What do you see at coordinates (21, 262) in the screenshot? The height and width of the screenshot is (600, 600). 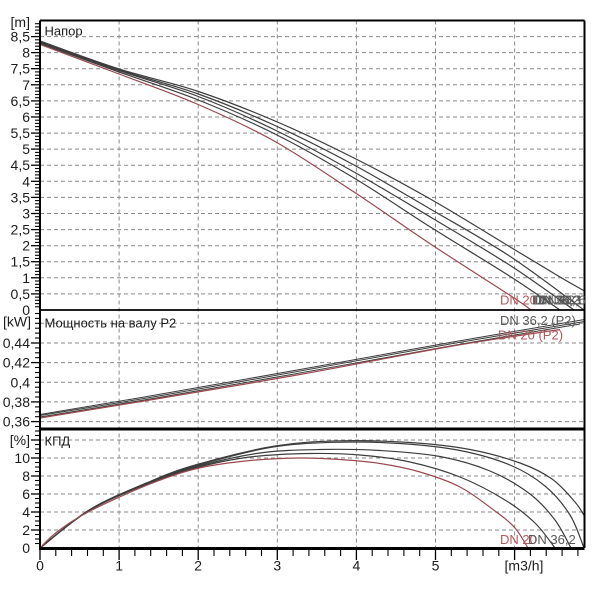 I see `svg-text: 1,5` at bounding box center [21, 262].